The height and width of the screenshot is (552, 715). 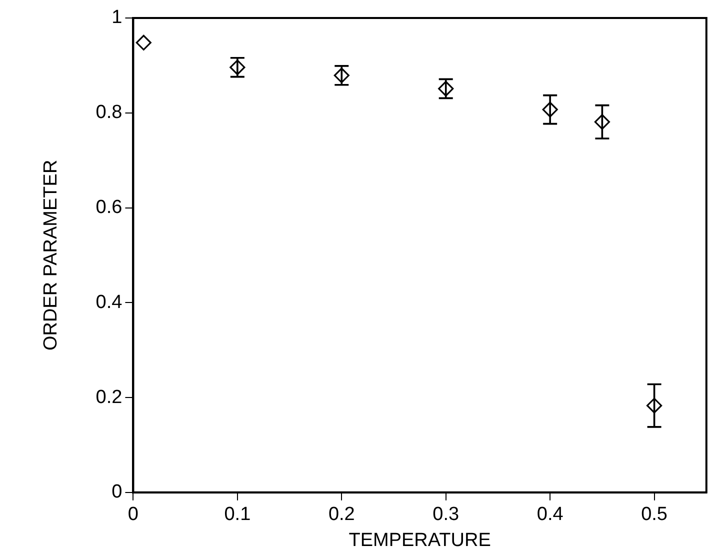 What do you see at coordinates (117, 492) in the screenshot?
I see `y-tick-label: 0` at bounding box center [117, 492].